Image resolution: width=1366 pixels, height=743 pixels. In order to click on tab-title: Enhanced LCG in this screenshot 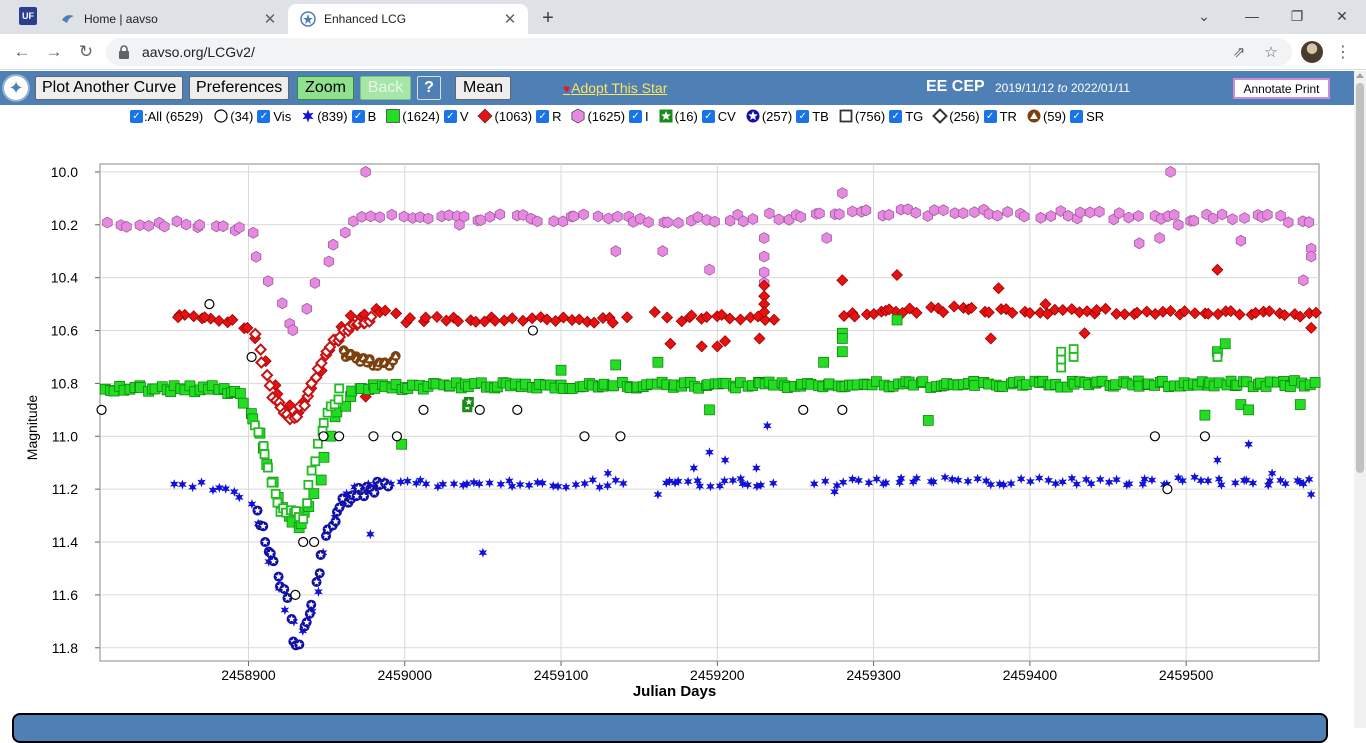, I will do `click(365, 19)`.